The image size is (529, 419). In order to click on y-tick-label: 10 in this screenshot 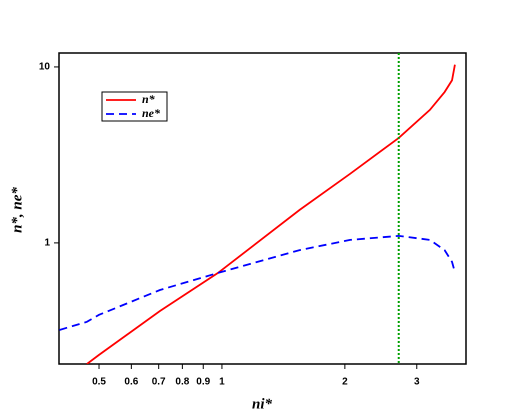, I will do `click(45, 67)`.